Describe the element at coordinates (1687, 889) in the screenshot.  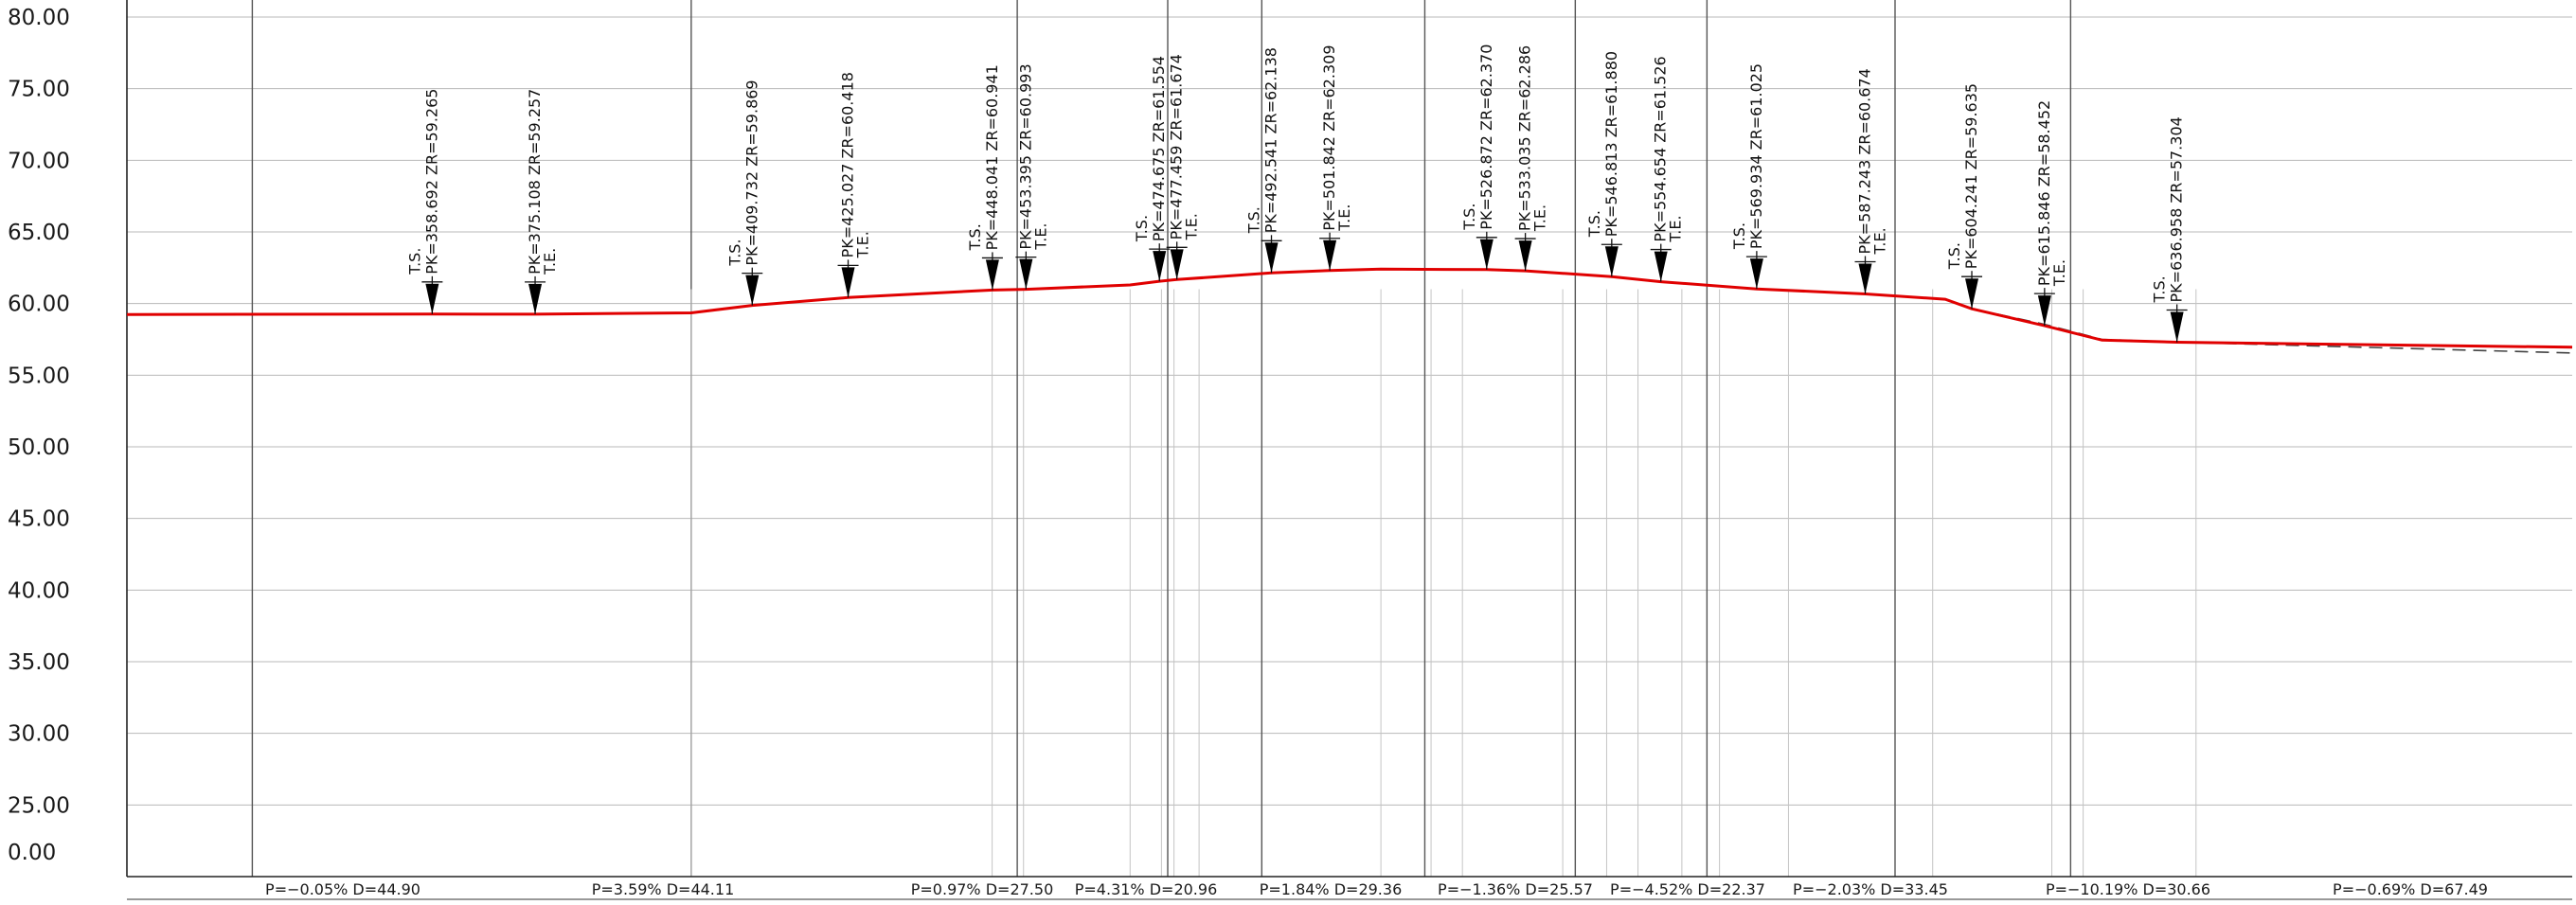
I see `segment-label: P=−4.52% D=22.37` at that location.